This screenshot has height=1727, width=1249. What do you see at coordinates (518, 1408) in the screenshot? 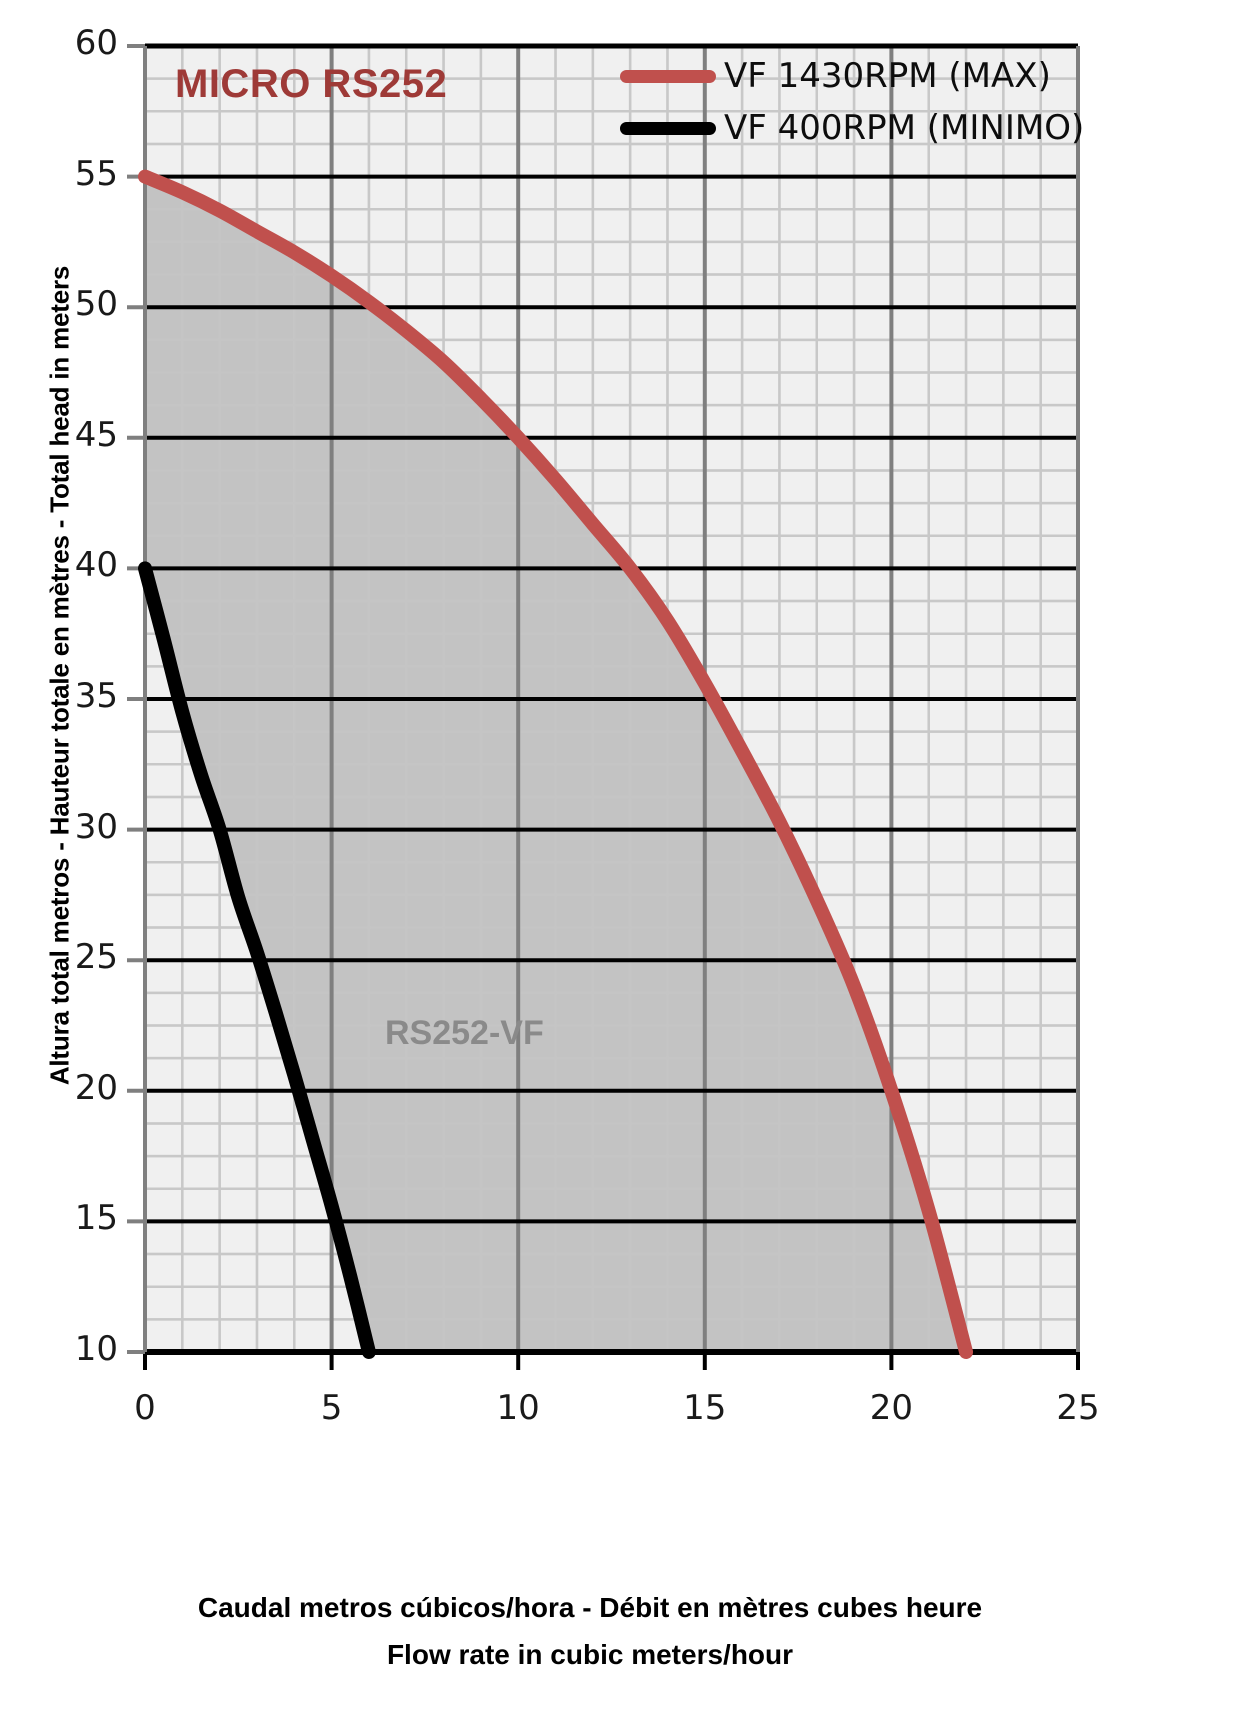
I see `x-tick-label: 10` at bounding box center [518, 1408].